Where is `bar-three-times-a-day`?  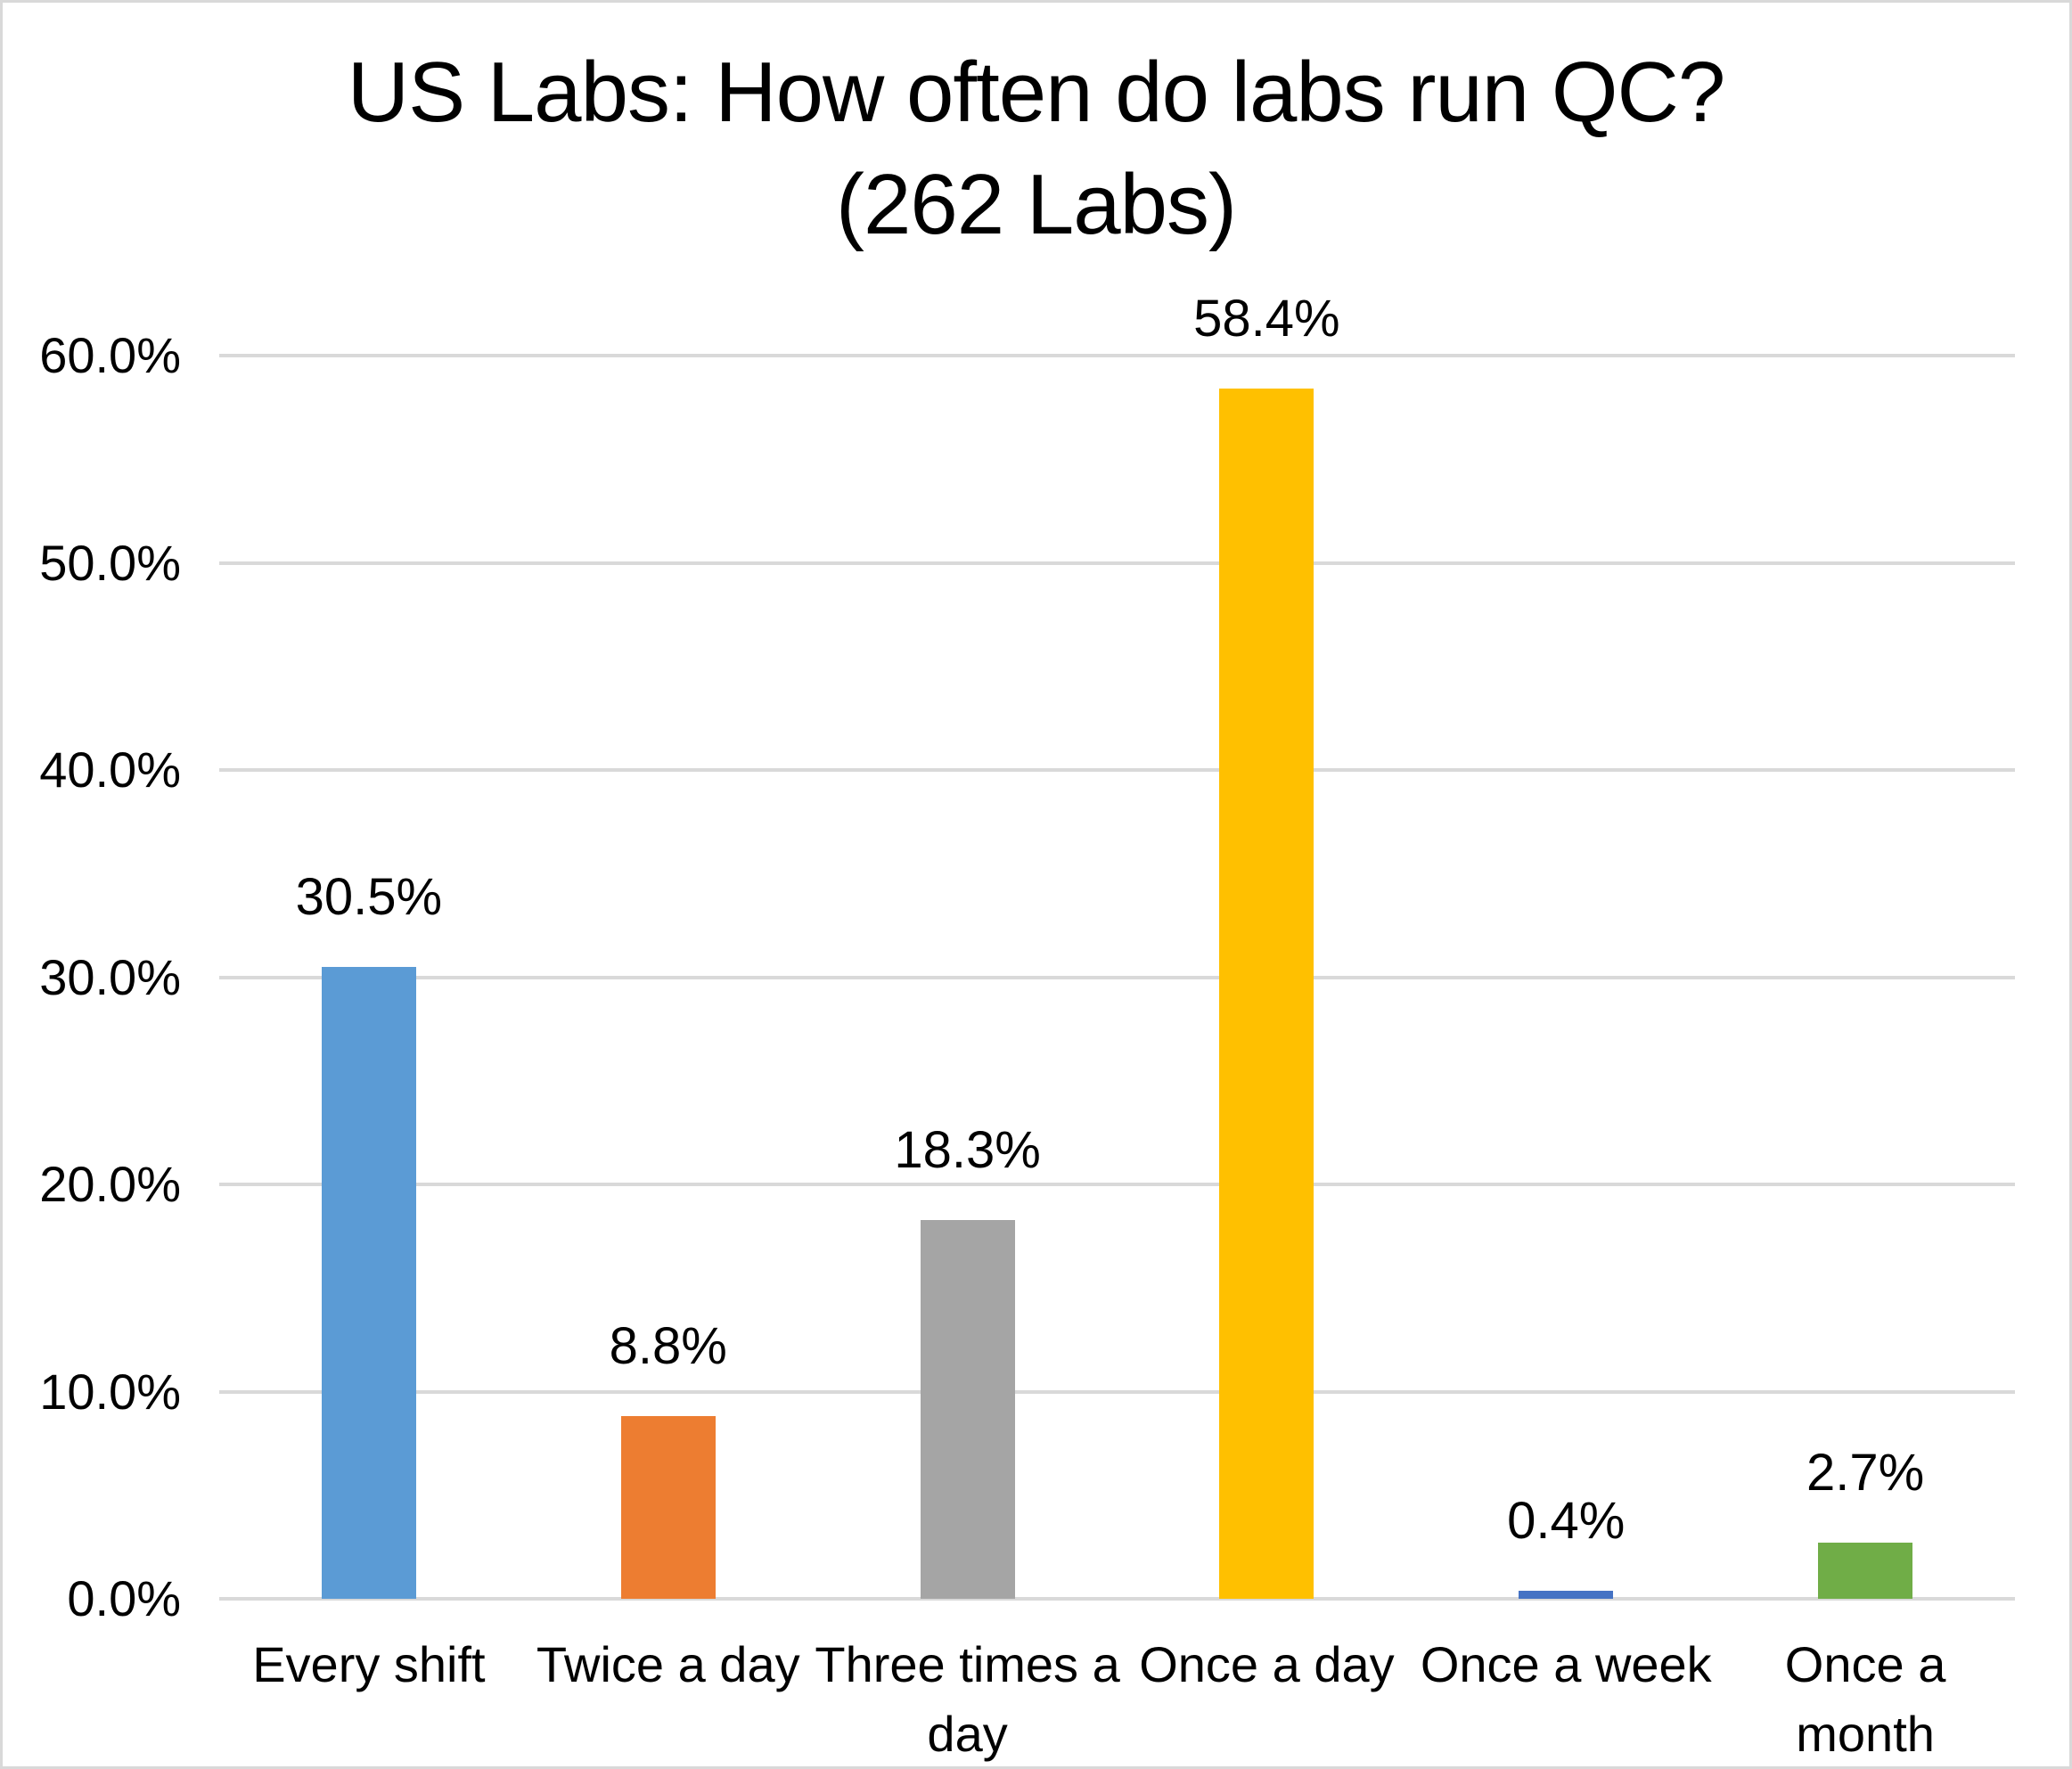
bar-three-times-a-day is located at coordinates (967, 1409).